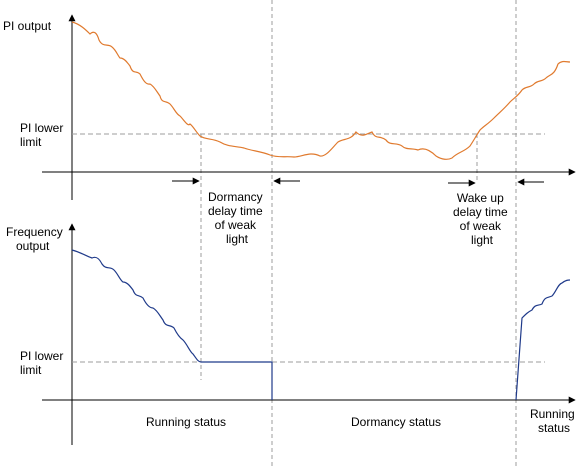 Image resolution: width=578 pixels, height=469 pixels. What do you see at coordinates (396, 422) in the screenshot?
I see `dormancy-status-label: Dormancy status` at bounding box center [396, 422].